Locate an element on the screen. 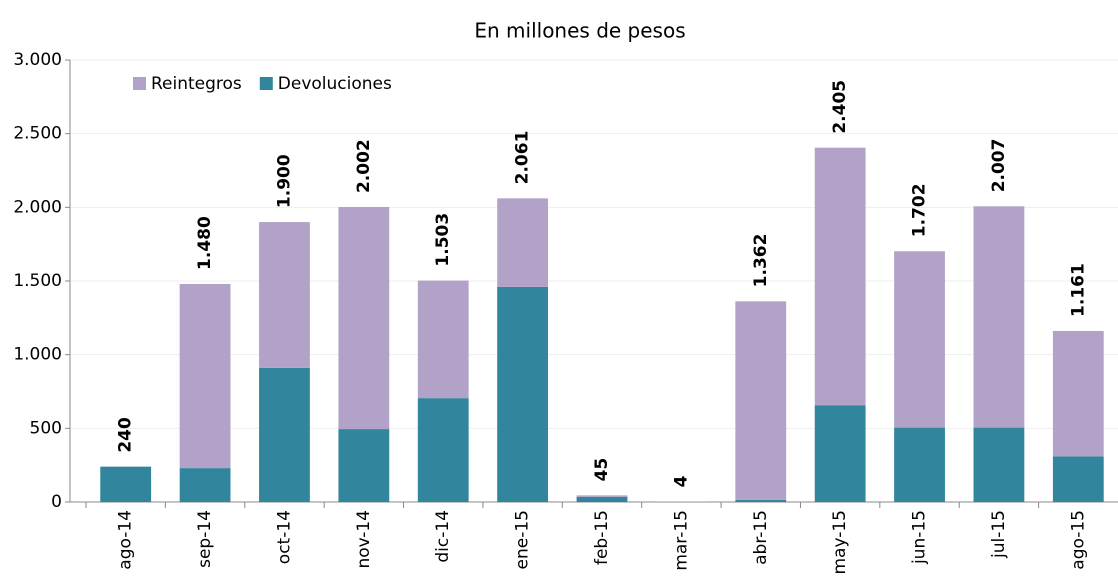 This screenshot has width=1118, height=586. chart-title: En millones de pesos is located at coordinates (579, 31).